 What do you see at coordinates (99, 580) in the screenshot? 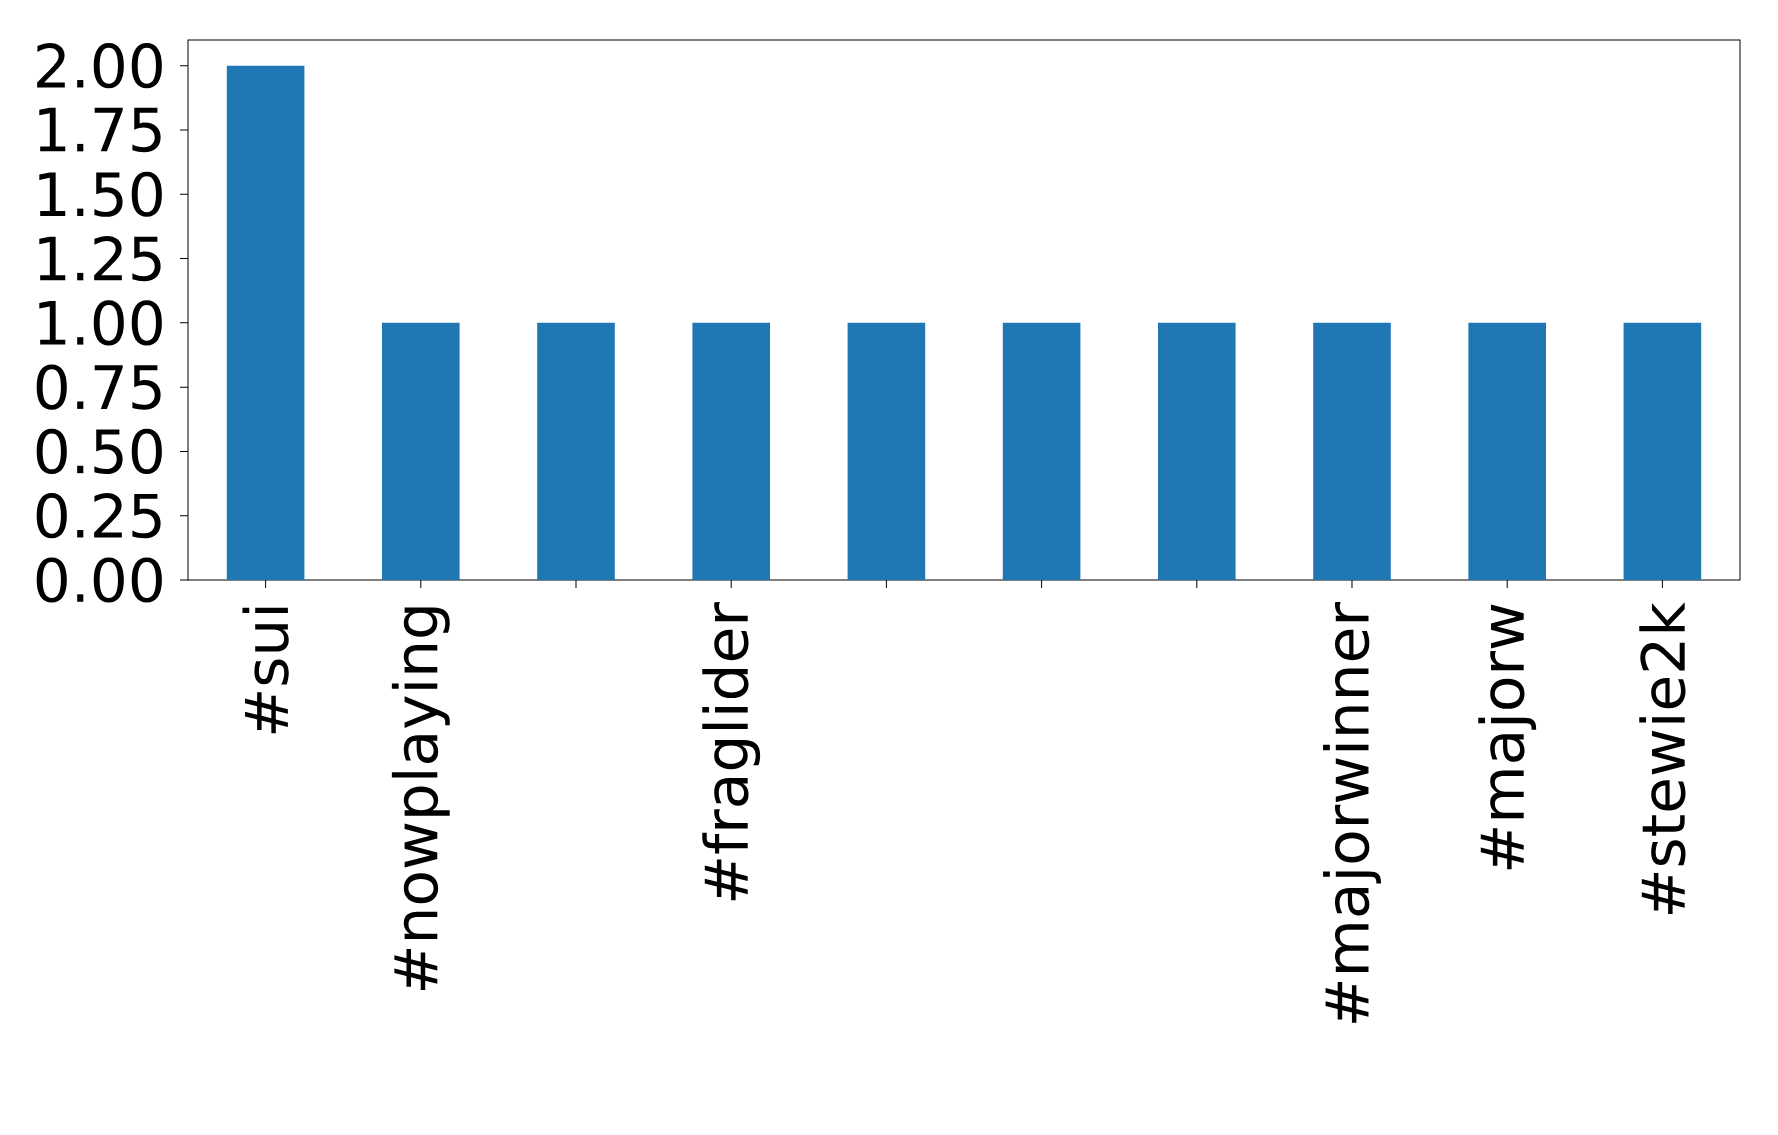
I see `y-tick-label: 0.00` at bounding box center [99, 580].